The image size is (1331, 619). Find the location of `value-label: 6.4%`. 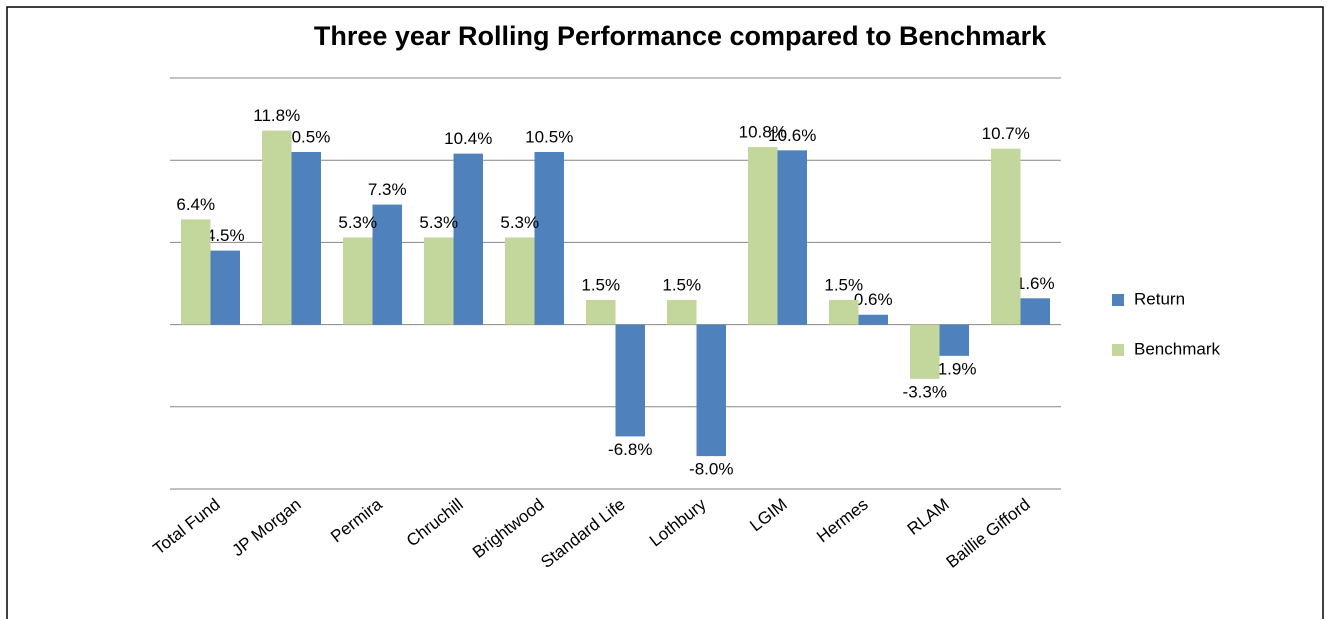

value-label: 6.4% is located at coordinates (195, 204).